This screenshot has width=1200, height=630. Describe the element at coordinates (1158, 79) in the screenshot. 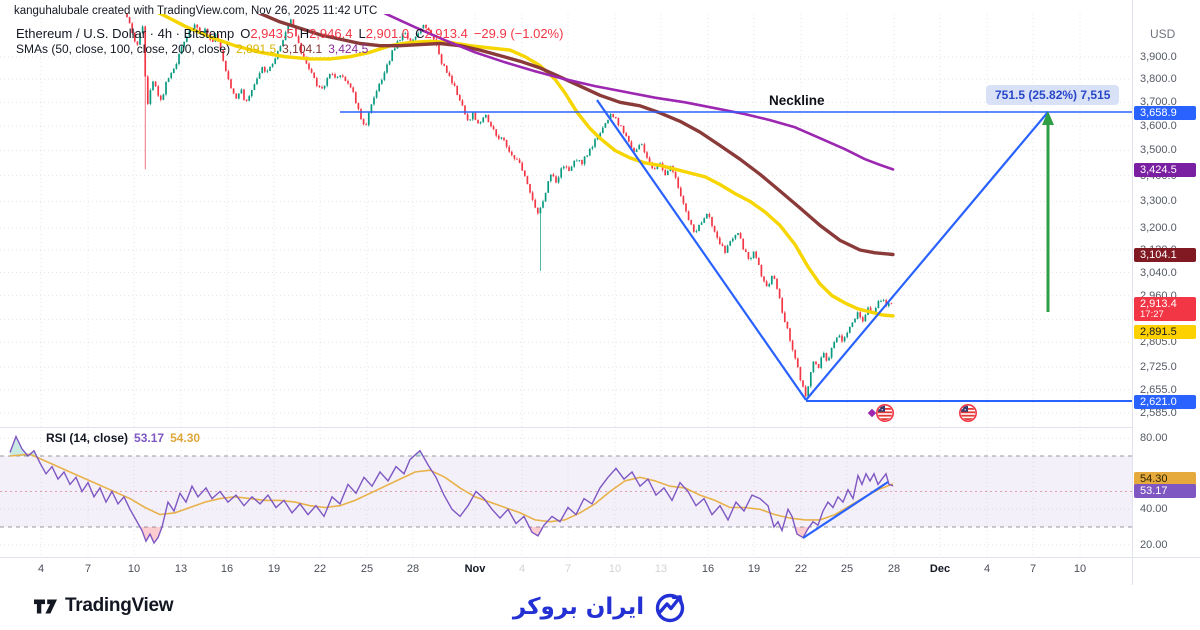

I see `price-tick-label: 3,800.0` at that location.